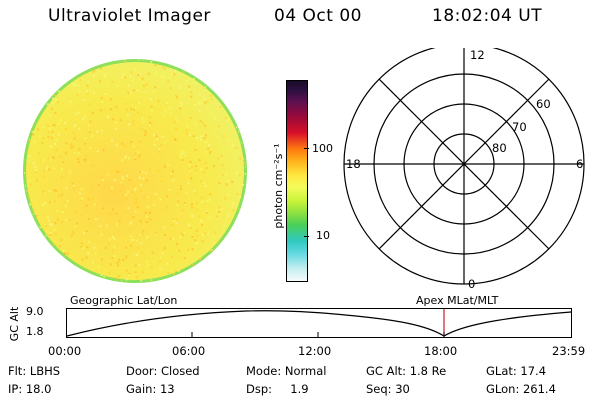 The width and height of the screenshot is (600, 400). I want to click on orbit-xtick-label-1: 06:00, so click(189, 351).